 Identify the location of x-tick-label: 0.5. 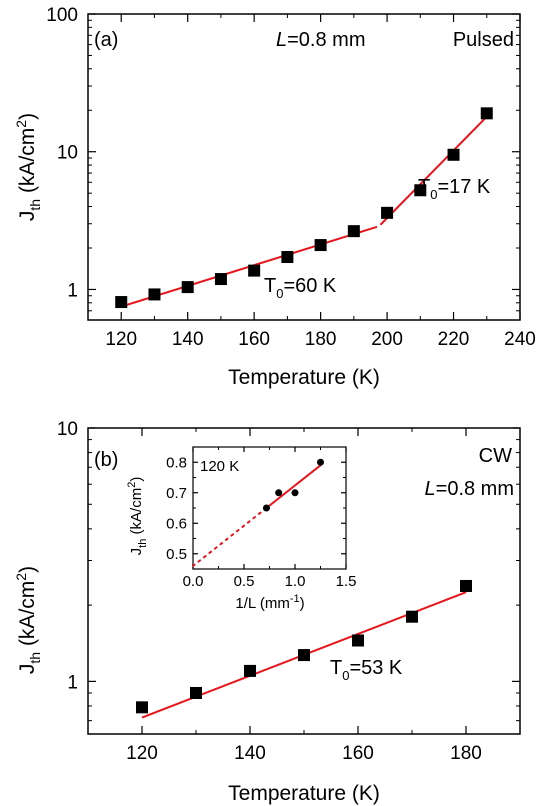
(244, 581).